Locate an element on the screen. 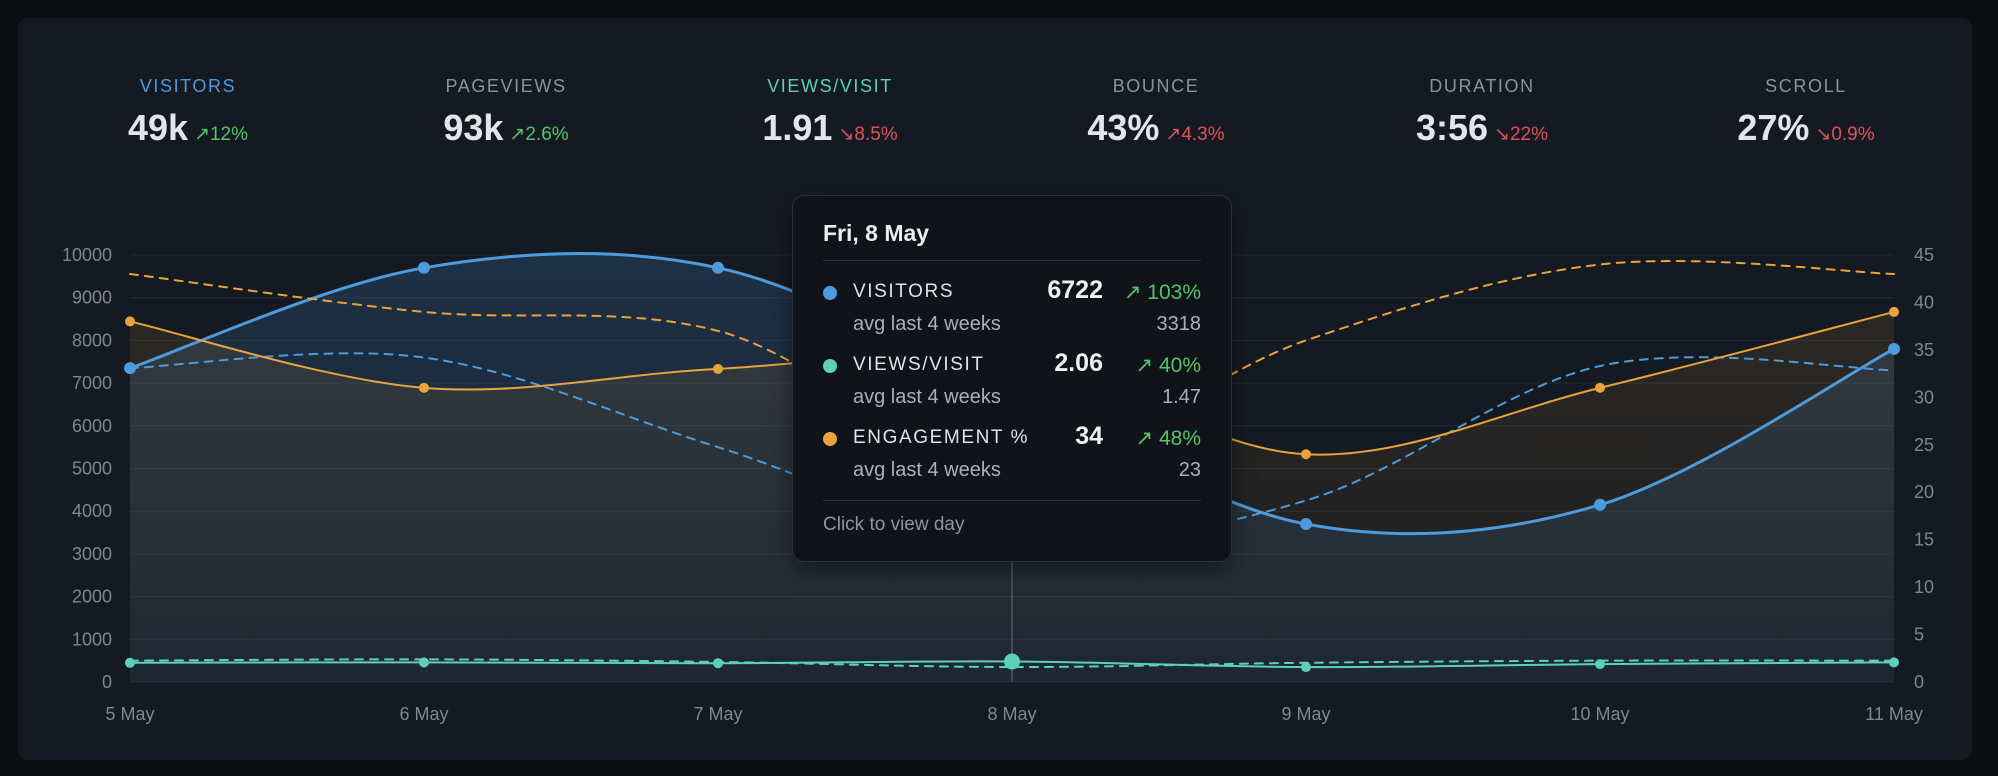 The height and width of the screenshot is (776, 1998). tooltip-row-visitors: VISITORS 6722 ↗ 103% is located at coordinates (1012, 292).